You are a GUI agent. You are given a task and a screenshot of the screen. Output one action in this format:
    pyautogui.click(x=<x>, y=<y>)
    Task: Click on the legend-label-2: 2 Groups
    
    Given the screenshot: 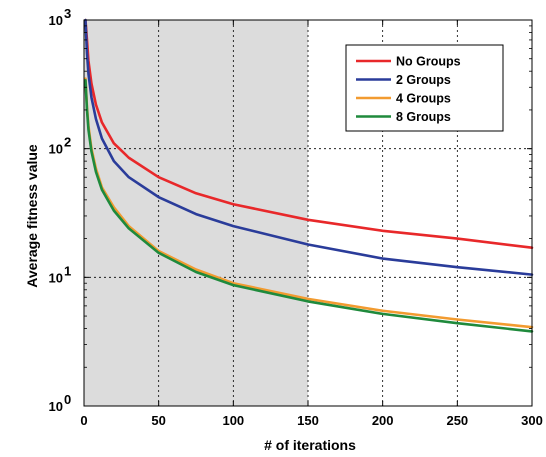 What is the action you would take?
    pyautogui.click(x=423, y=80)
    